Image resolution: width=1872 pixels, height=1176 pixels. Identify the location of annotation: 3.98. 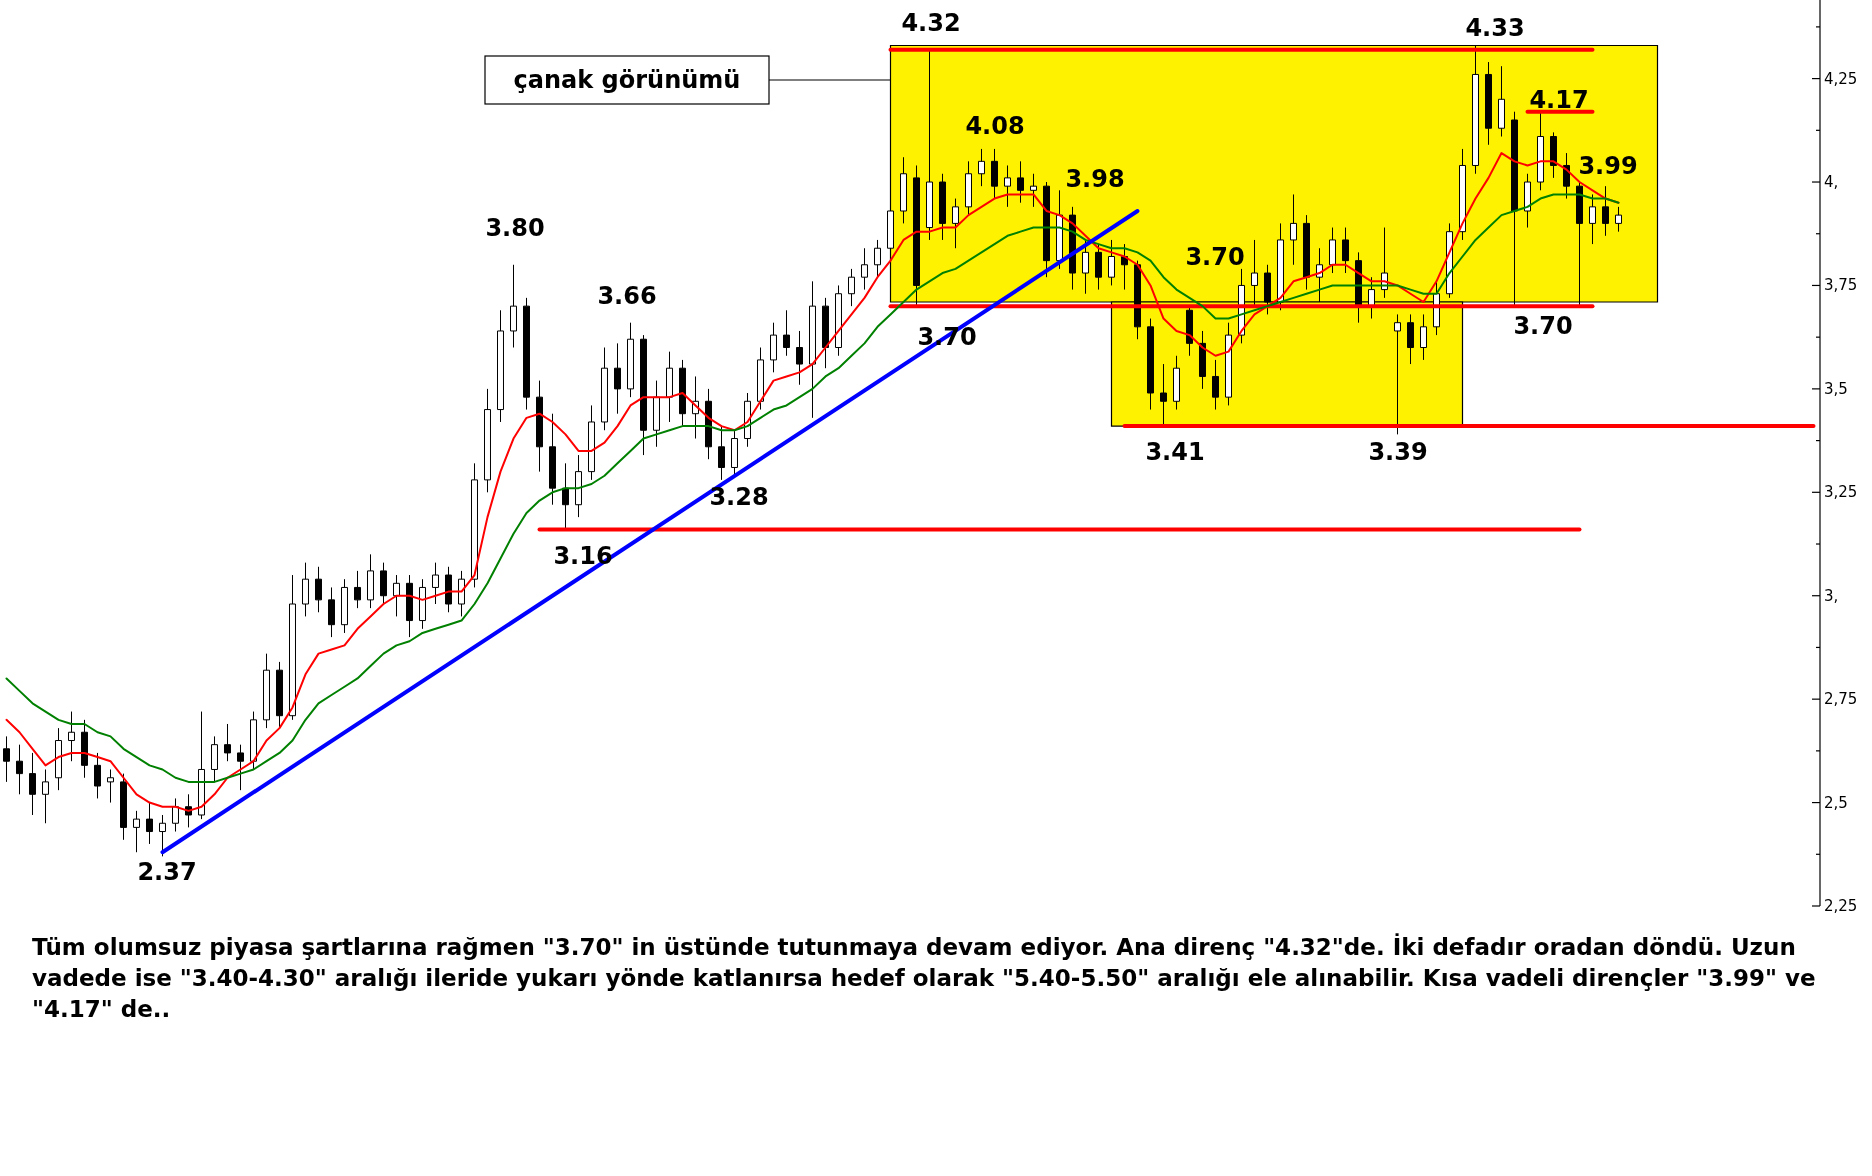
(1095, 179).